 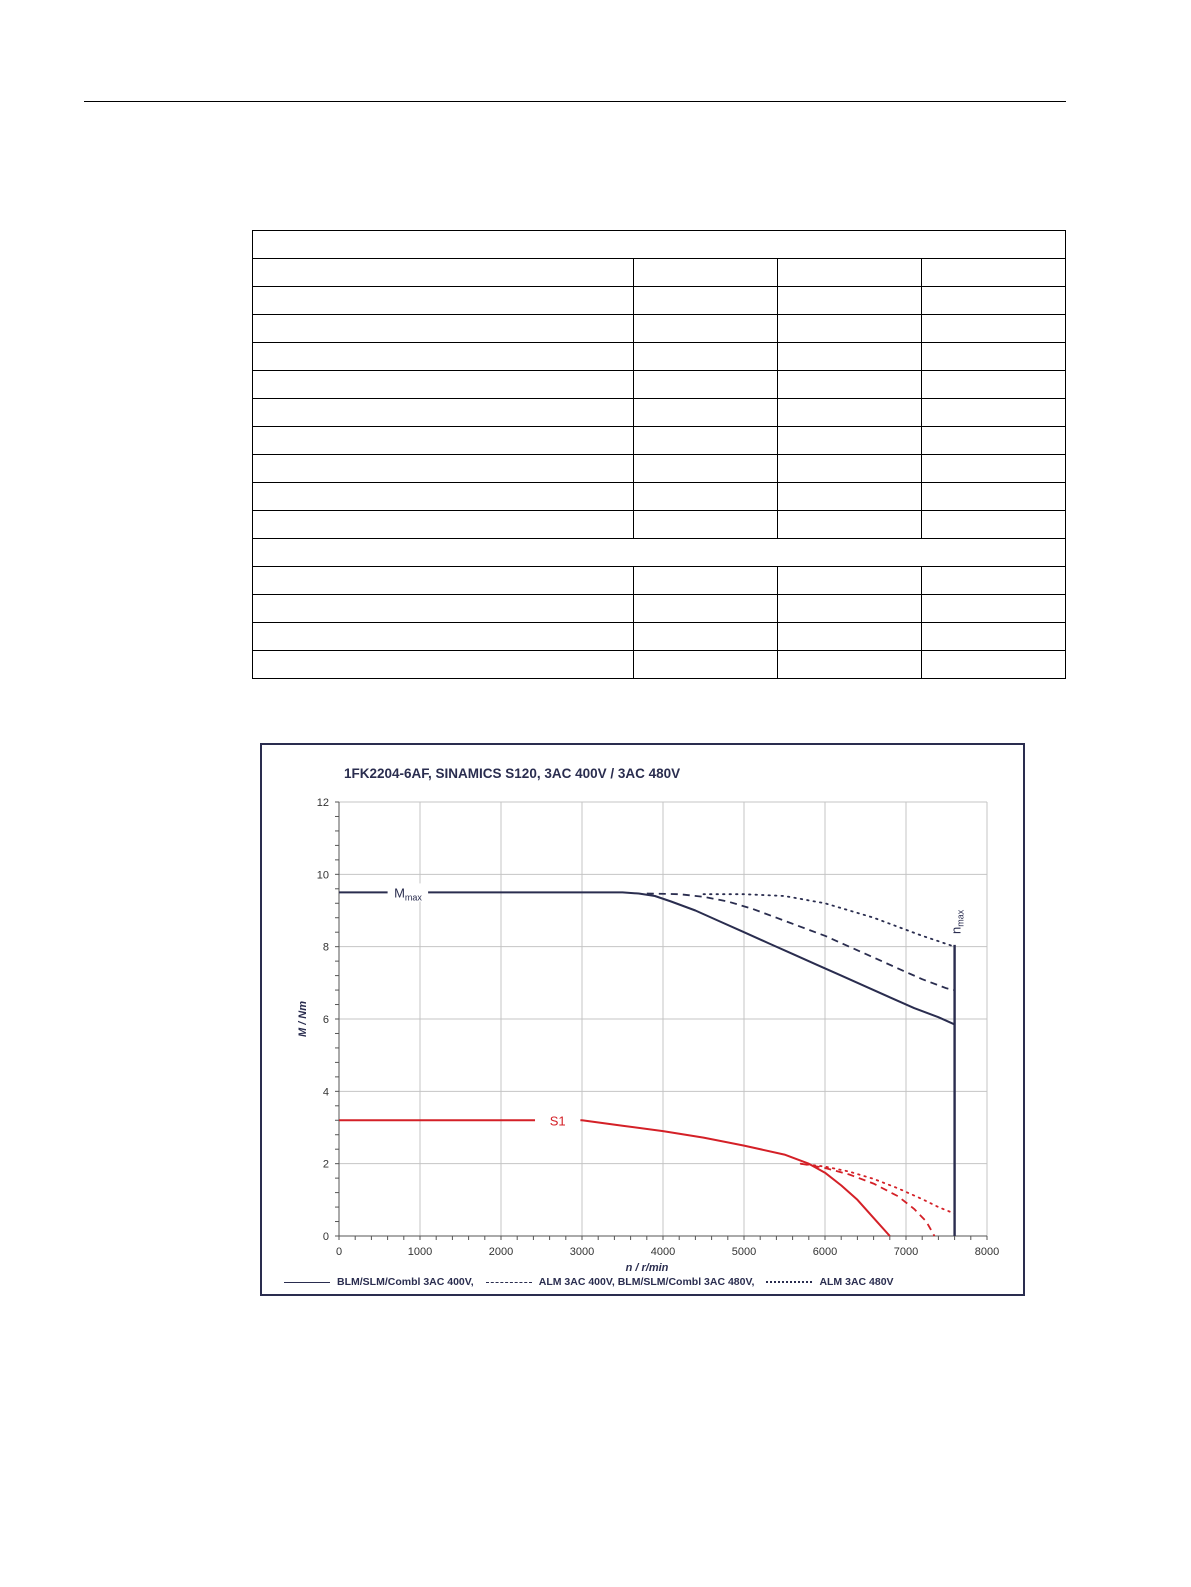 I want to click on legend-entry: ALM 3AC 400V, BLM/SLM/Combl 3AC 480V,, so click(x=620, y=1282).